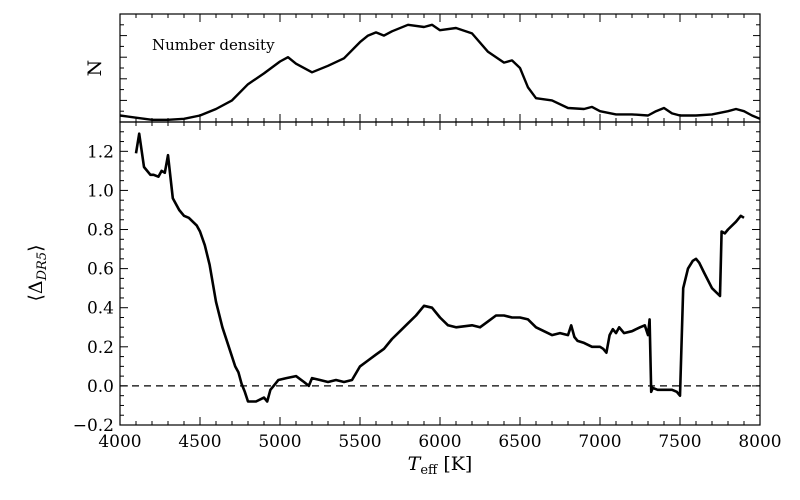 This screenshot has width=800, height=500. I want to click on x-tick-labels: 4000 4500 5000 5500 6000 6500 7000 7500 8000, so click(439, 442).